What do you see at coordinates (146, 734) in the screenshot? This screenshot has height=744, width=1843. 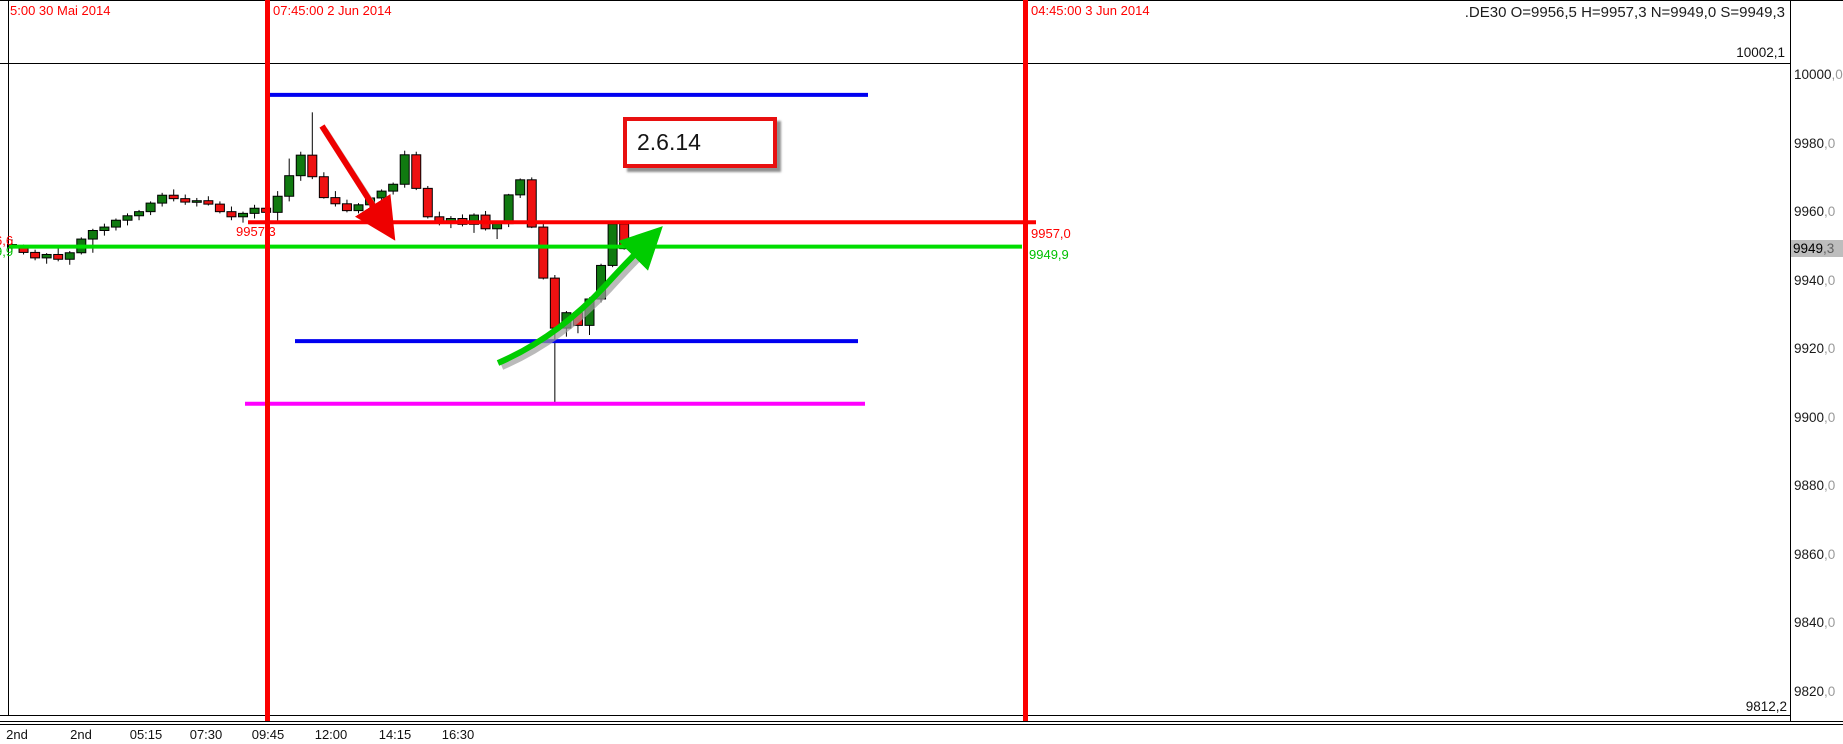 I see `time-tick-label: 05:15` at bounding box center [146, 734].